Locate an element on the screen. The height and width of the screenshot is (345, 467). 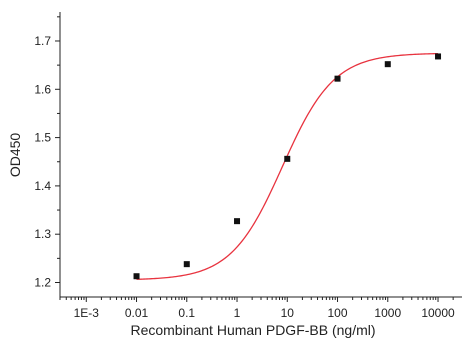
x-axis-label: Recombinant Human PDGF-BB (ng/ml) is located at coordinates (252, 330).